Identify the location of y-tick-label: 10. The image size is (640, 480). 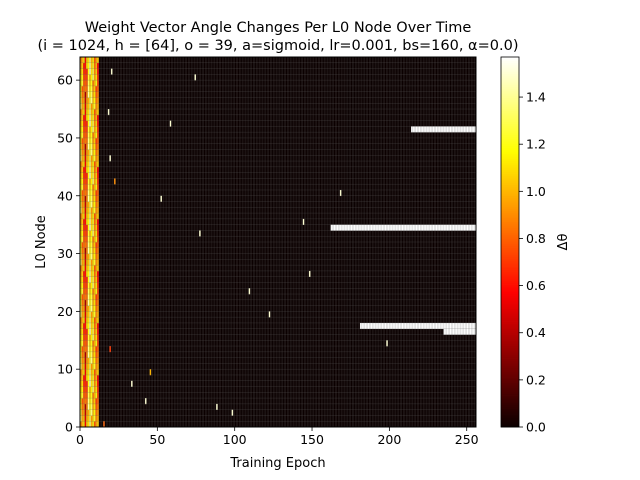
(65, 369).